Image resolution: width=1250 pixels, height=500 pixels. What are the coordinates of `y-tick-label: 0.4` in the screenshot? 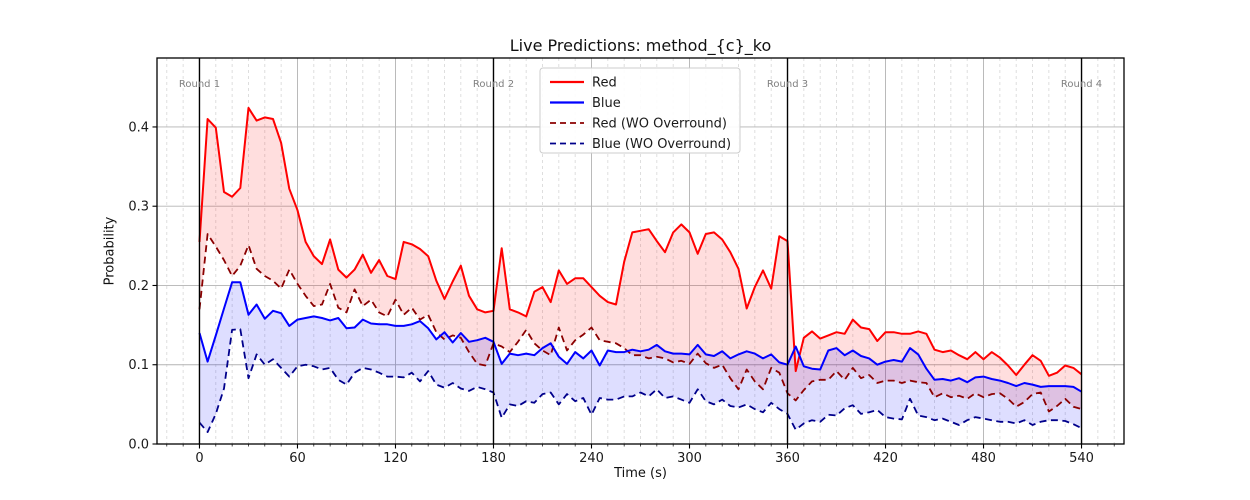 It's located at (138, 127).